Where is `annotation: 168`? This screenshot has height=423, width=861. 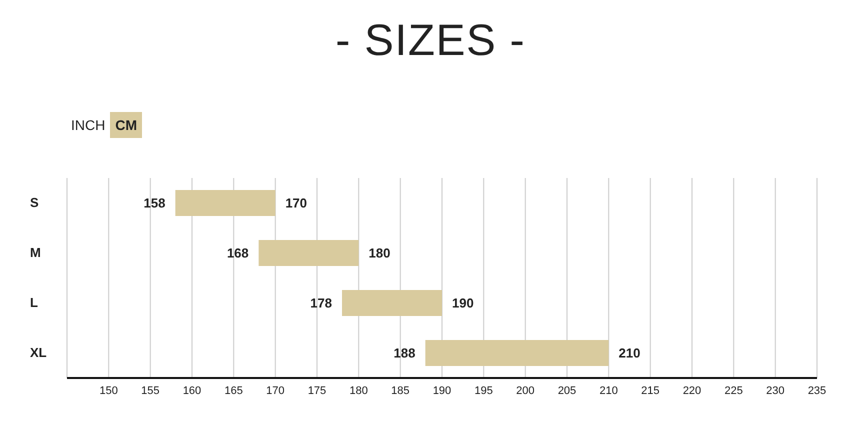
annotation: 168 is located at coordinates (237, 253).